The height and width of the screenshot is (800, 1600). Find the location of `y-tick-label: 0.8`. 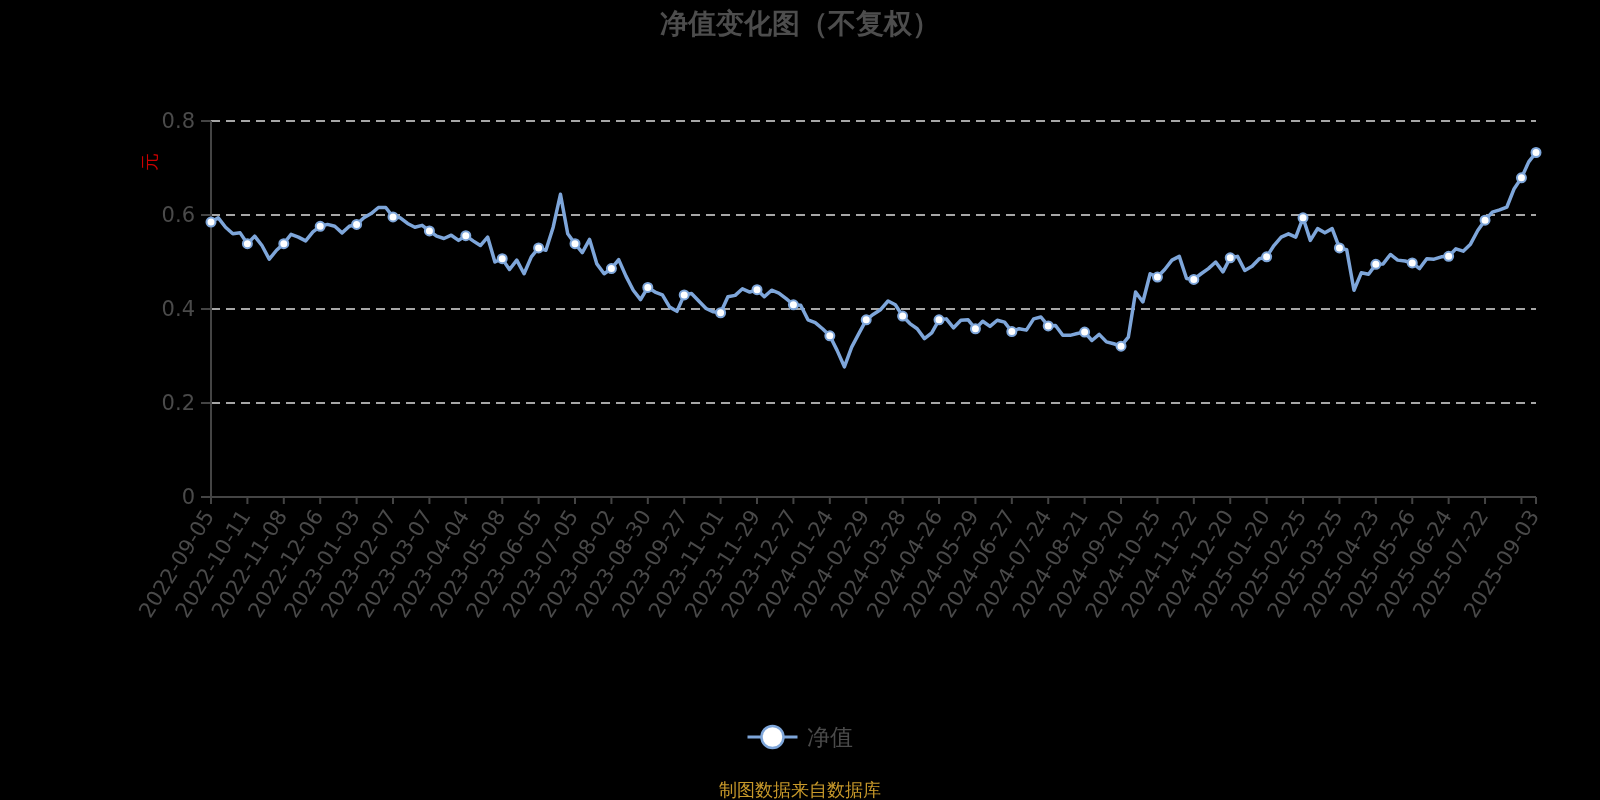

y-tick-label: 0.8 is located at coordinates (178, 121).